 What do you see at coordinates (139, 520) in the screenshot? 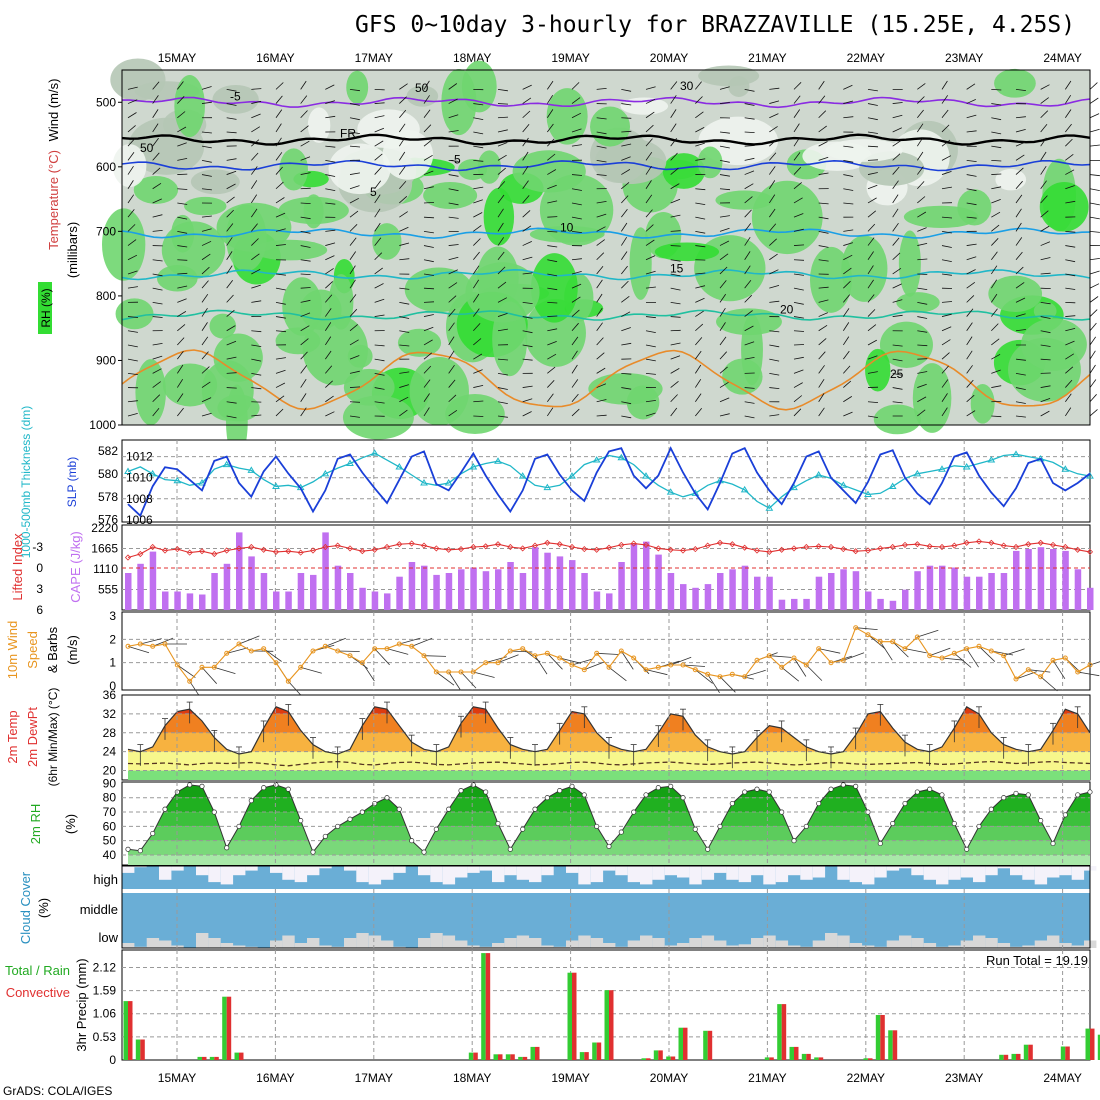
I see `slp-tick-label: 1006` at bounding box center [139, 520].